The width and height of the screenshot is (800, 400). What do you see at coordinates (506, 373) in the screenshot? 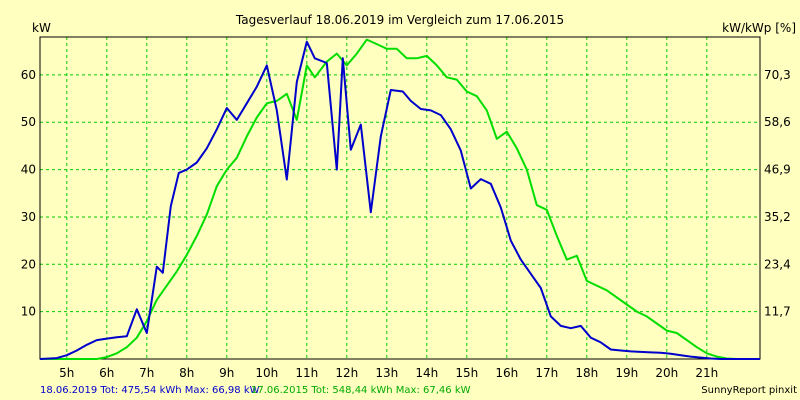
I see `x-tick-label: 16h` at bounding box center [506, 373].